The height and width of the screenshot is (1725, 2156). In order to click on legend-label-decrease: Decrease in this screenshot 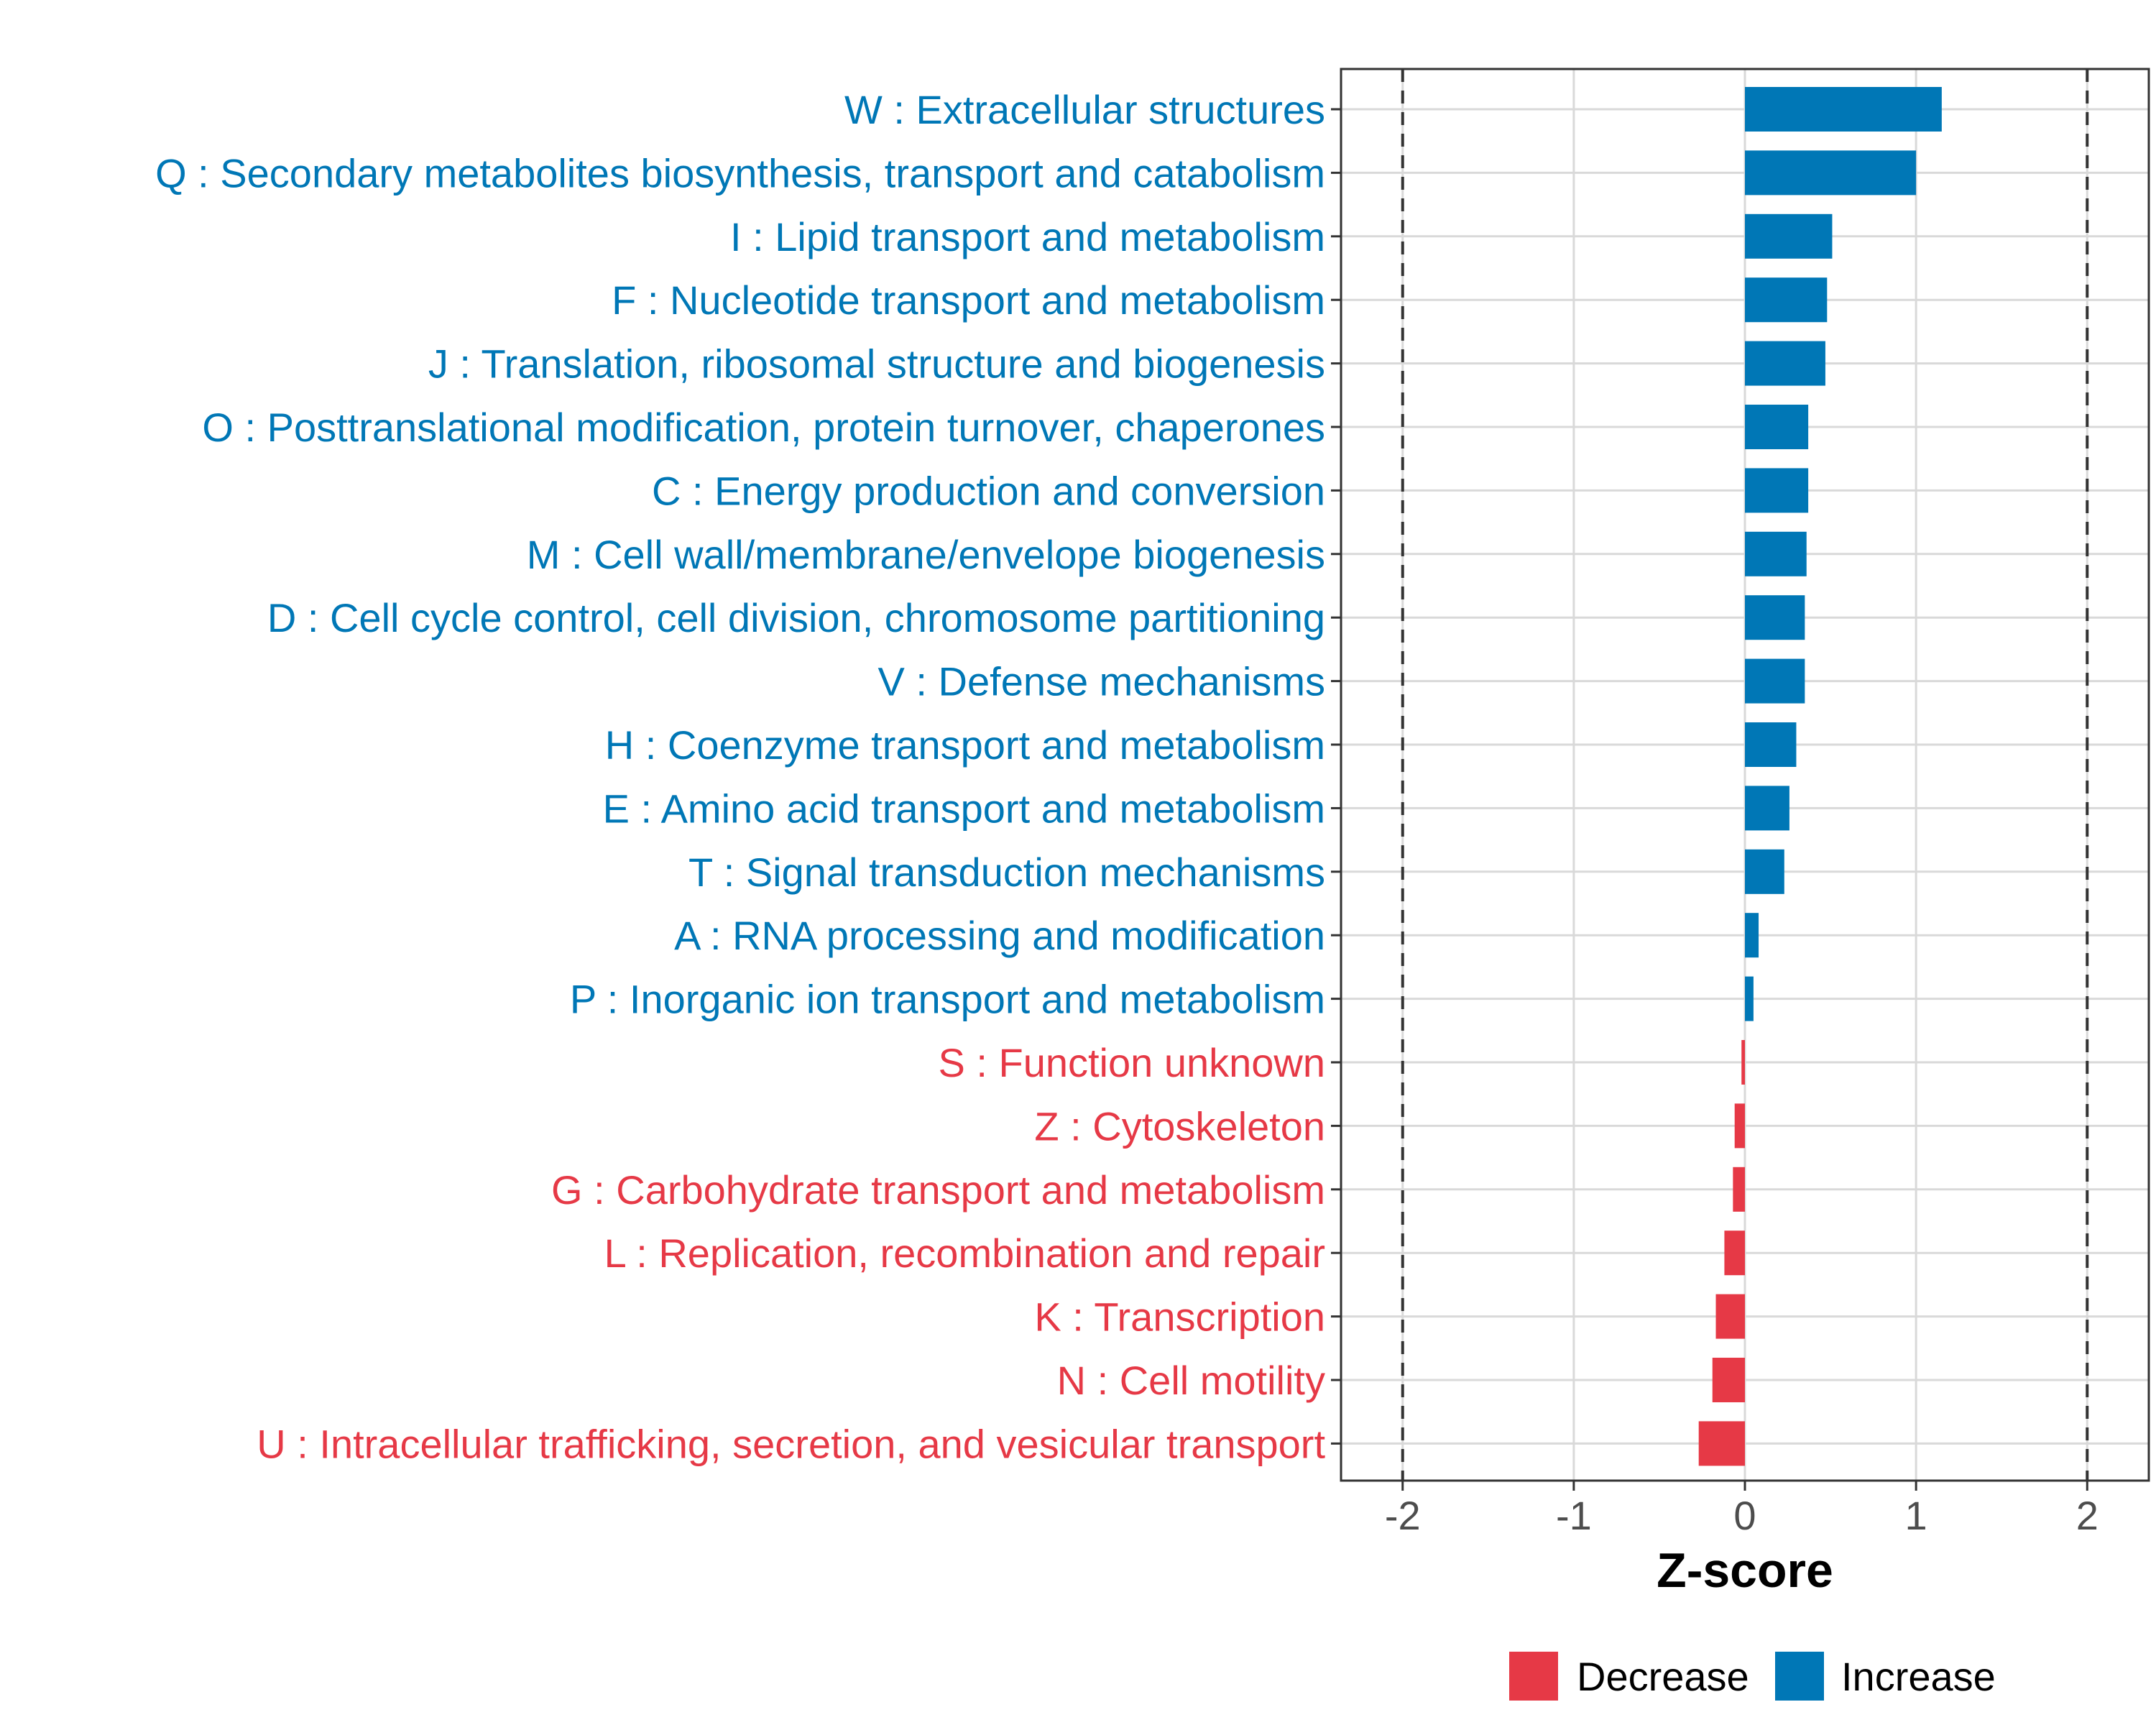, I will do `click(1663, 1676)`.